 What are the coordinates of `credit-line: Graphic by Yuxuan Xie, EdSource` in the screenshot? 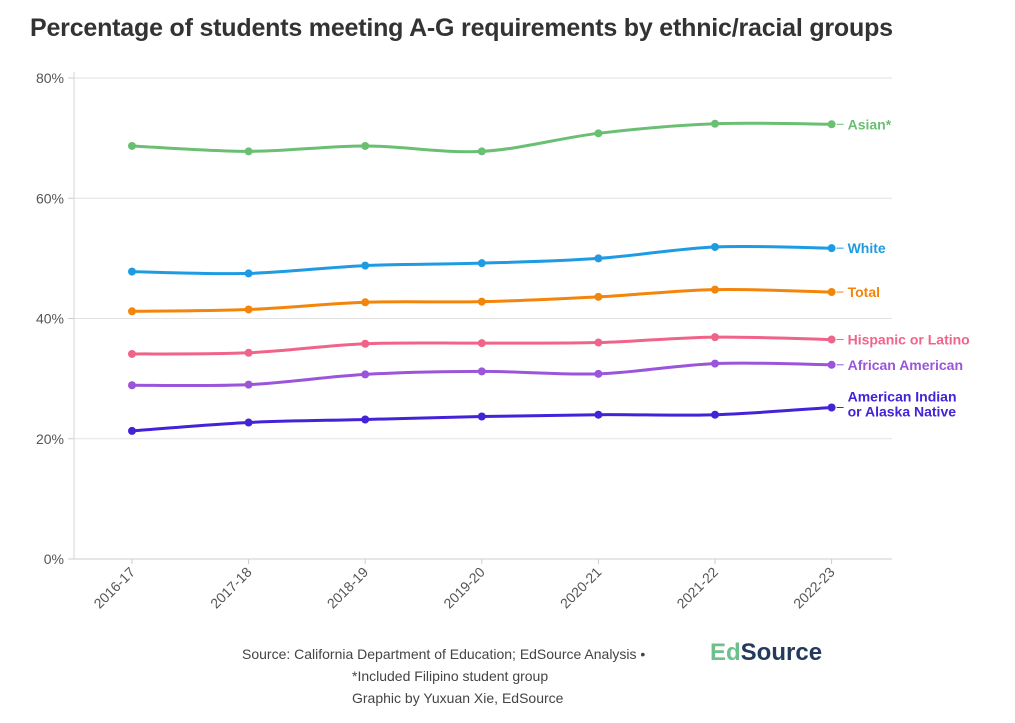 It's located at (458, 698).